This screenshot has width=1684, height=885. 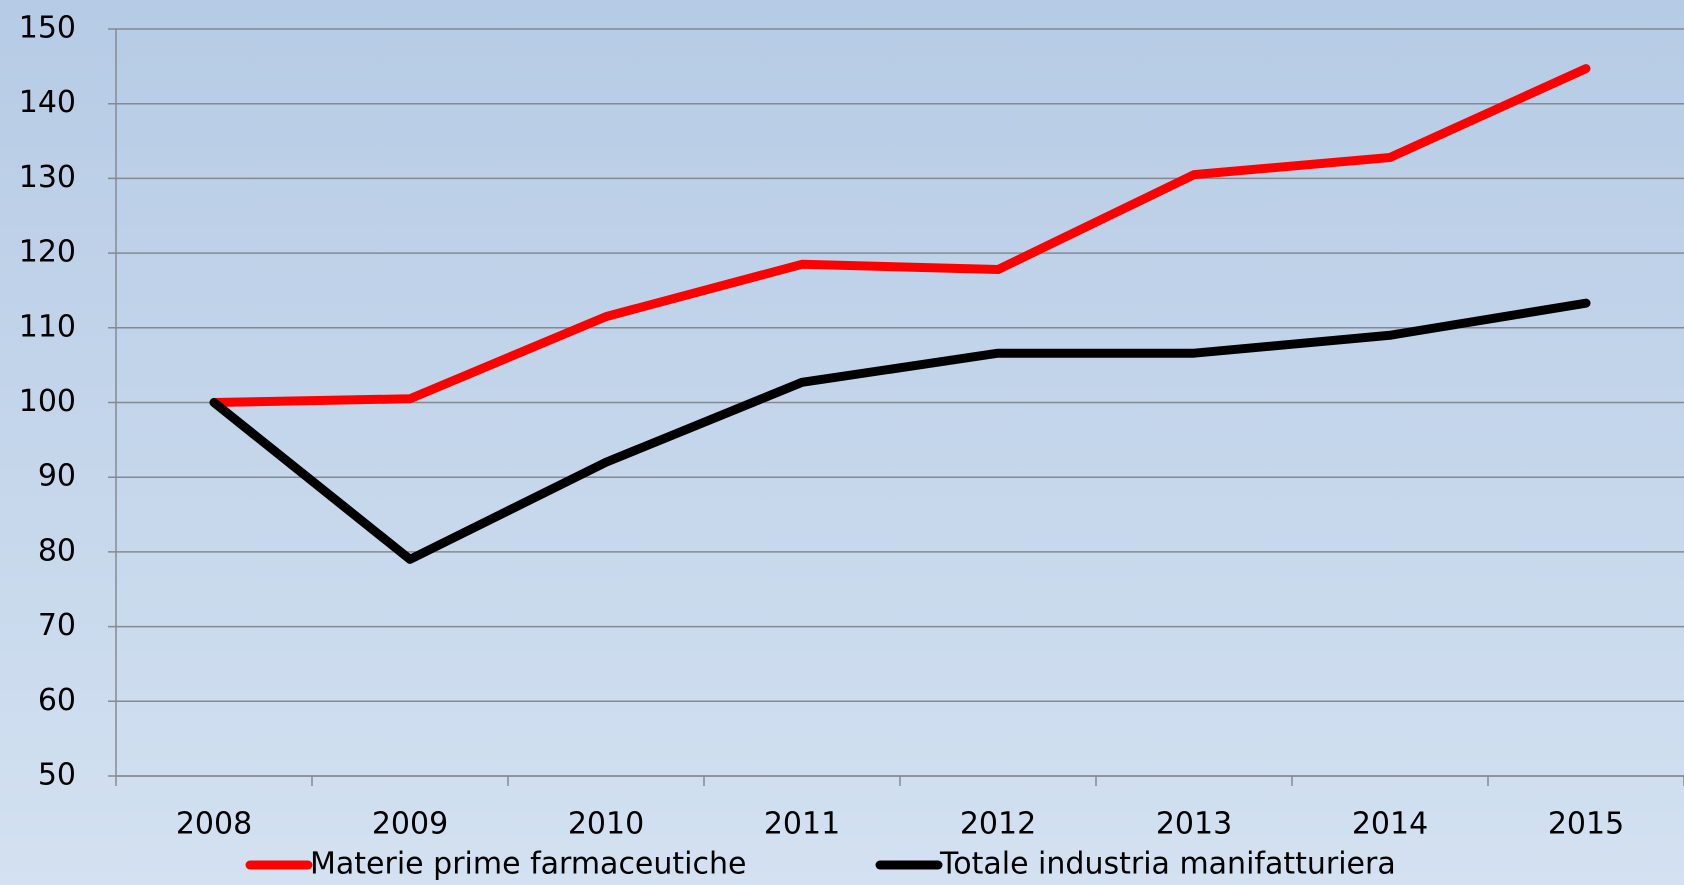 What do you see at coordinates (1167, 864) in the screenshot?
I see `legend-label: Totale industria manifatturiera` at bounding box center [1167, 864].